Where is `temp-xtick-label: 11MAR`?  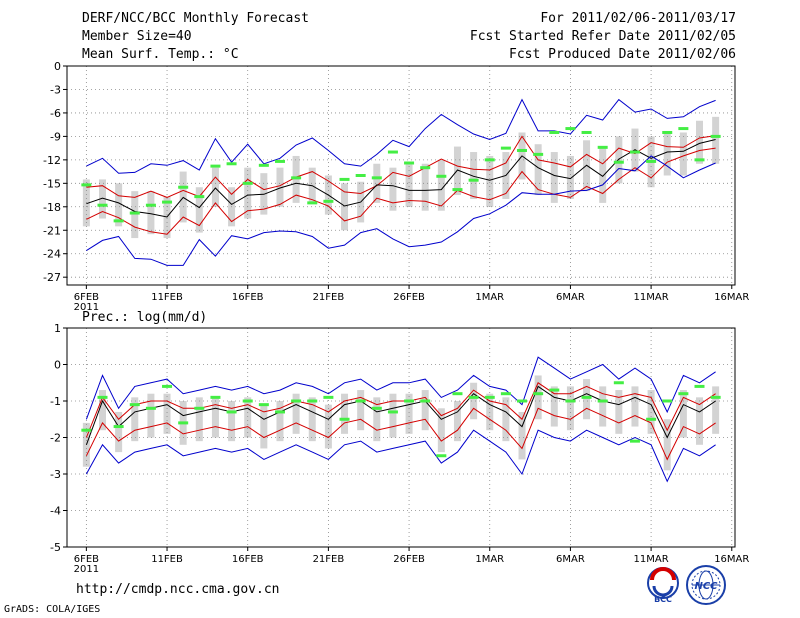 temp-xtick-label: 11MAR is located at coordinates (651, 297).